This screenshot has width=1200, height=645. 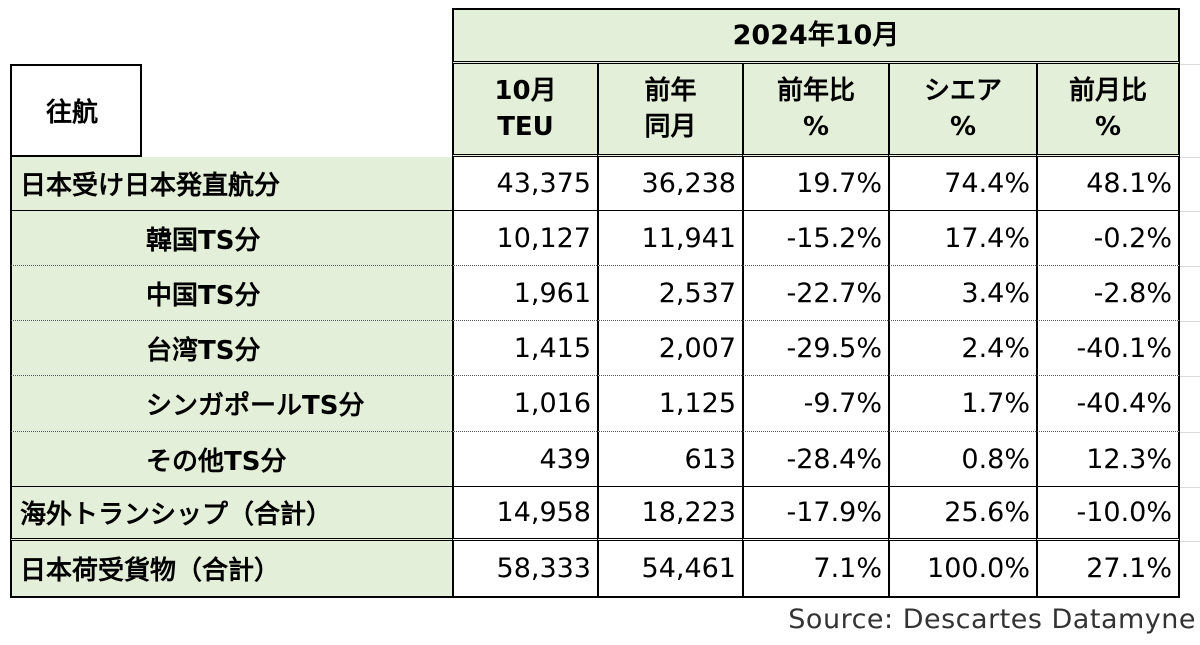 I want to click on data-cell: 74.4%, so click(x=962, y=184).